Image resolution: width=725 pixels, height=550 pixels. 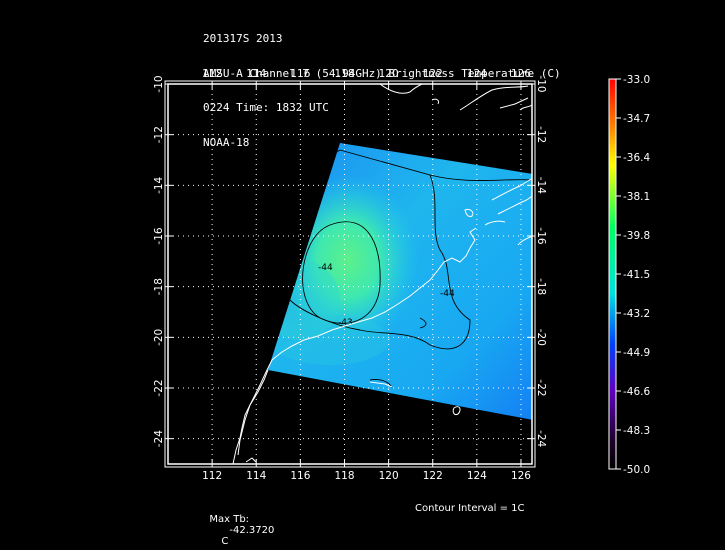 I want to click on lon-label-bottom: 126, so click(x=521, y=476).